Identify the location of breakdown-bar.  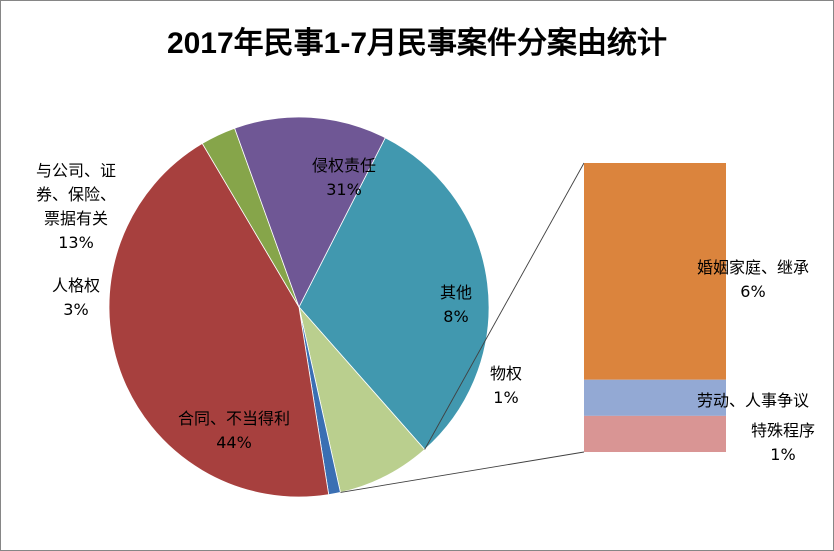
(655, 308).